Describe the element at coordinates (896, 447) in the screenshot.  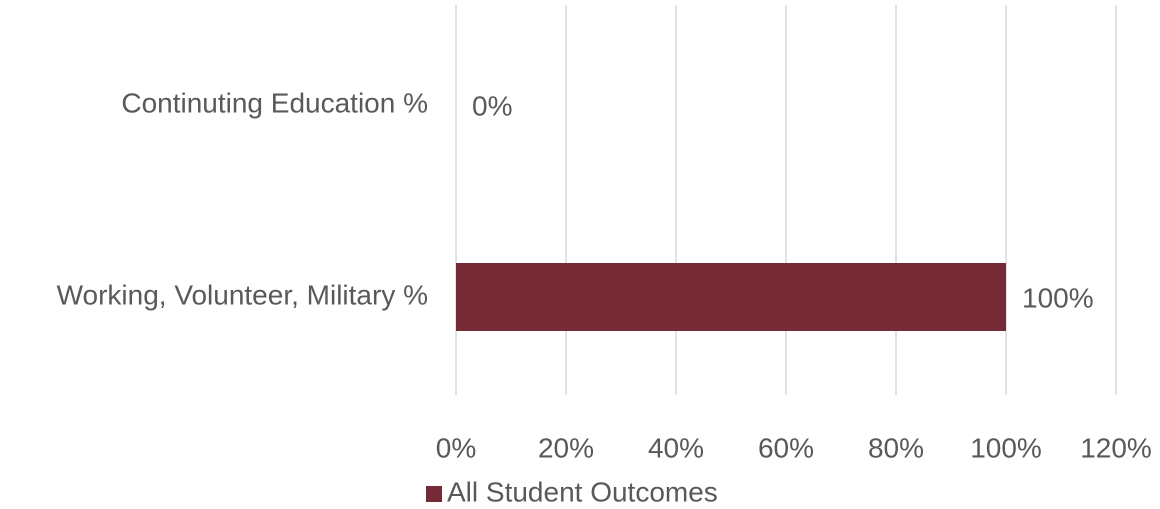
I see `x-tick-label: 80%` at that location.